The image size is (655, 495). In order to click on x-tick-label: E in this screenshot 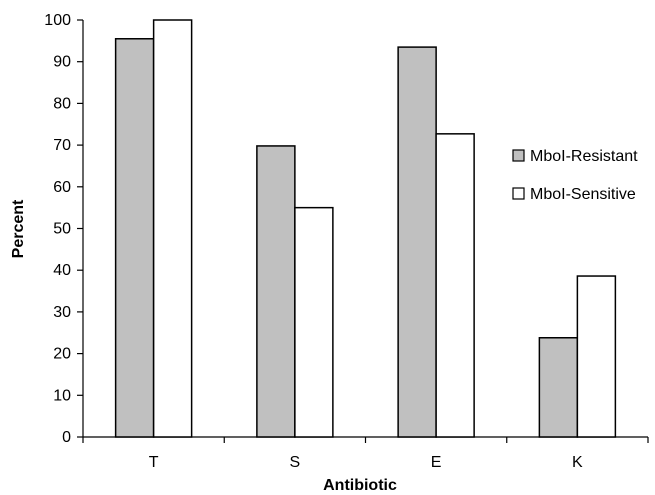, I will do `click(436, 462)`.